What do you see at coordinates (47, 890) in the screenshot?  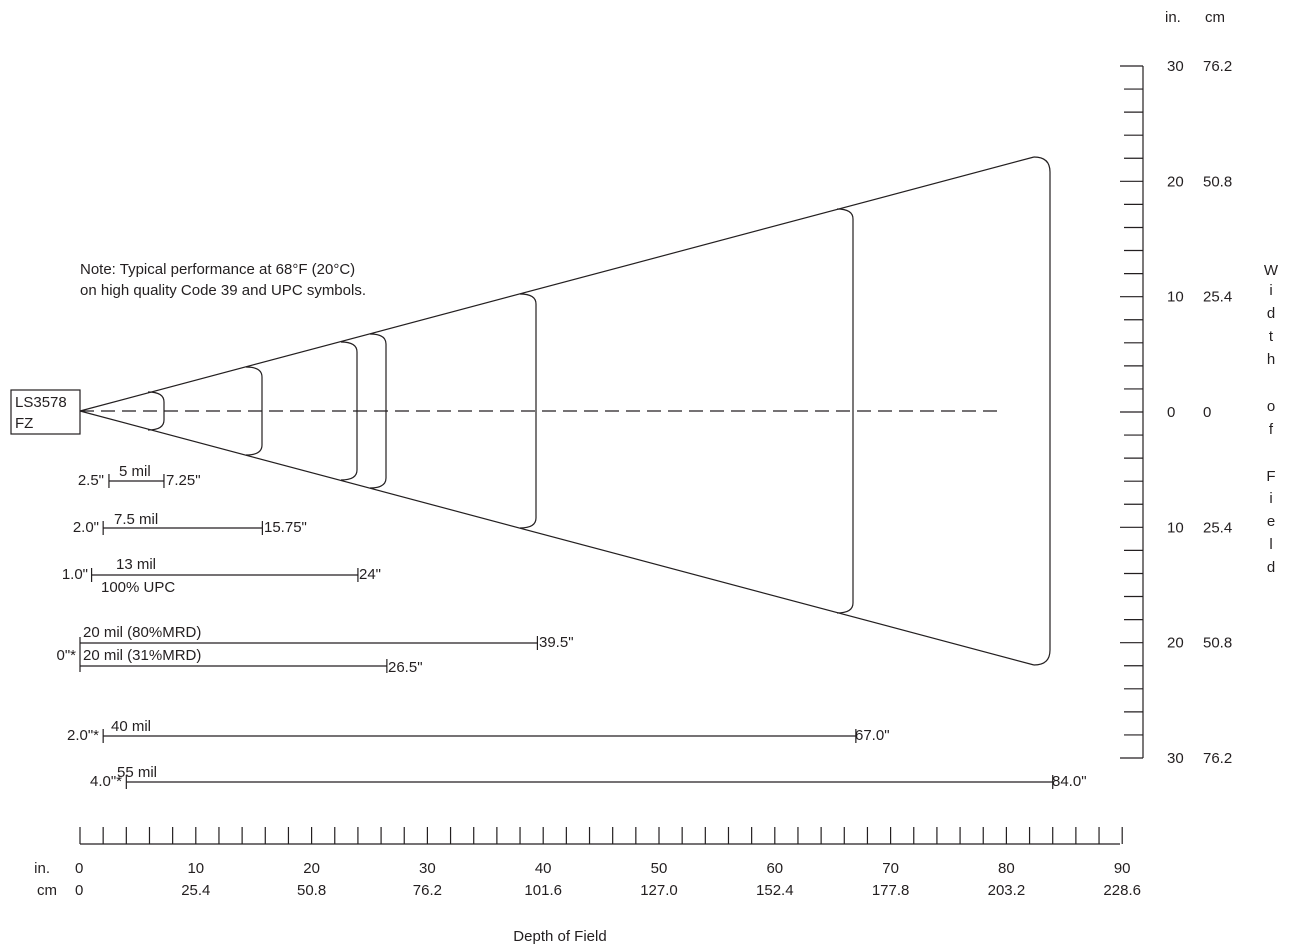 I see `depth-axis-unit-cm: cm` at bounding box center [47, 890].